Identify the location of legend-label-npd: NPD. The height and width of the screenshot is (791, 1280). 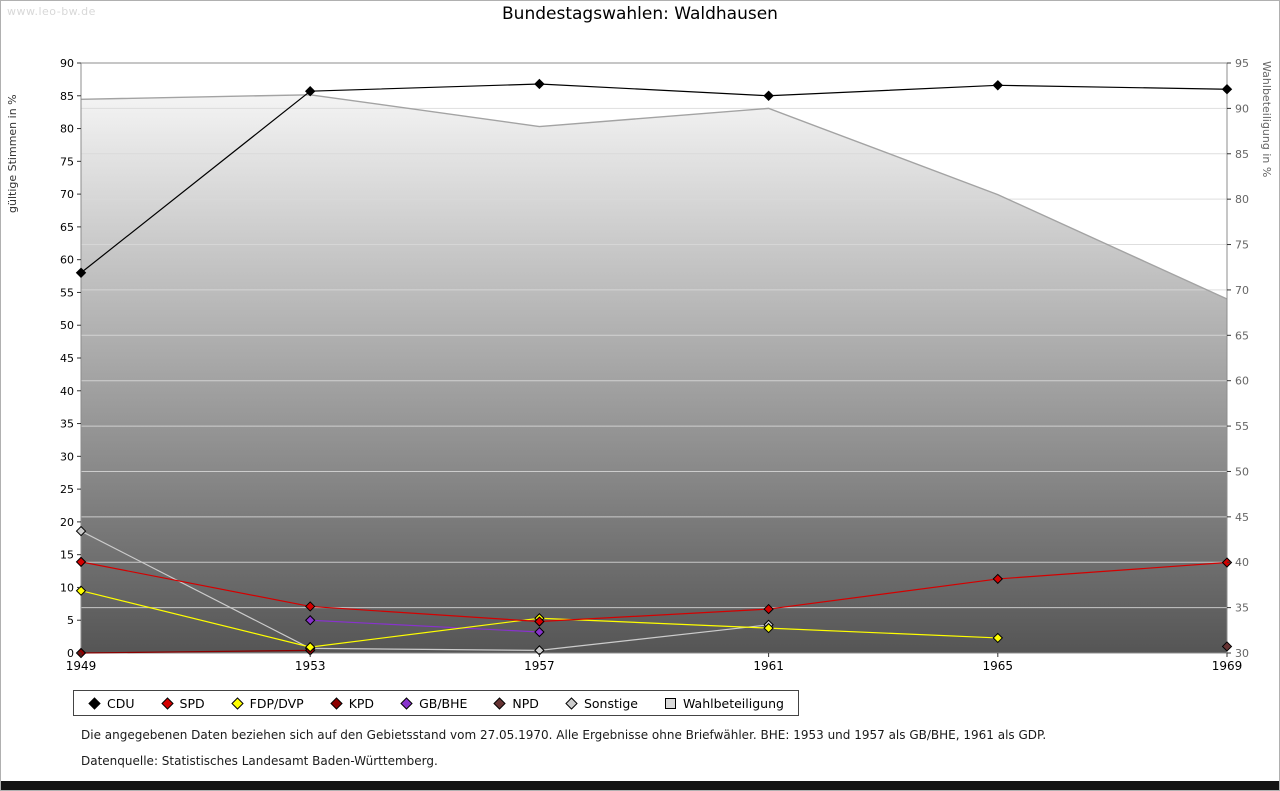
(525, 703).